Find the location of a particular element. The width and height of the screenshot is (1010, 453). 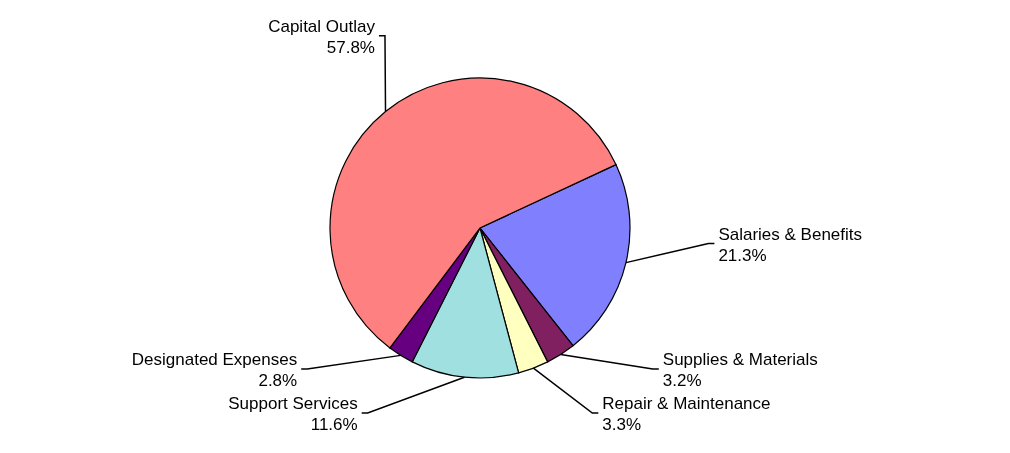

data-label: 3.2% is located at coordinates (682, 380).